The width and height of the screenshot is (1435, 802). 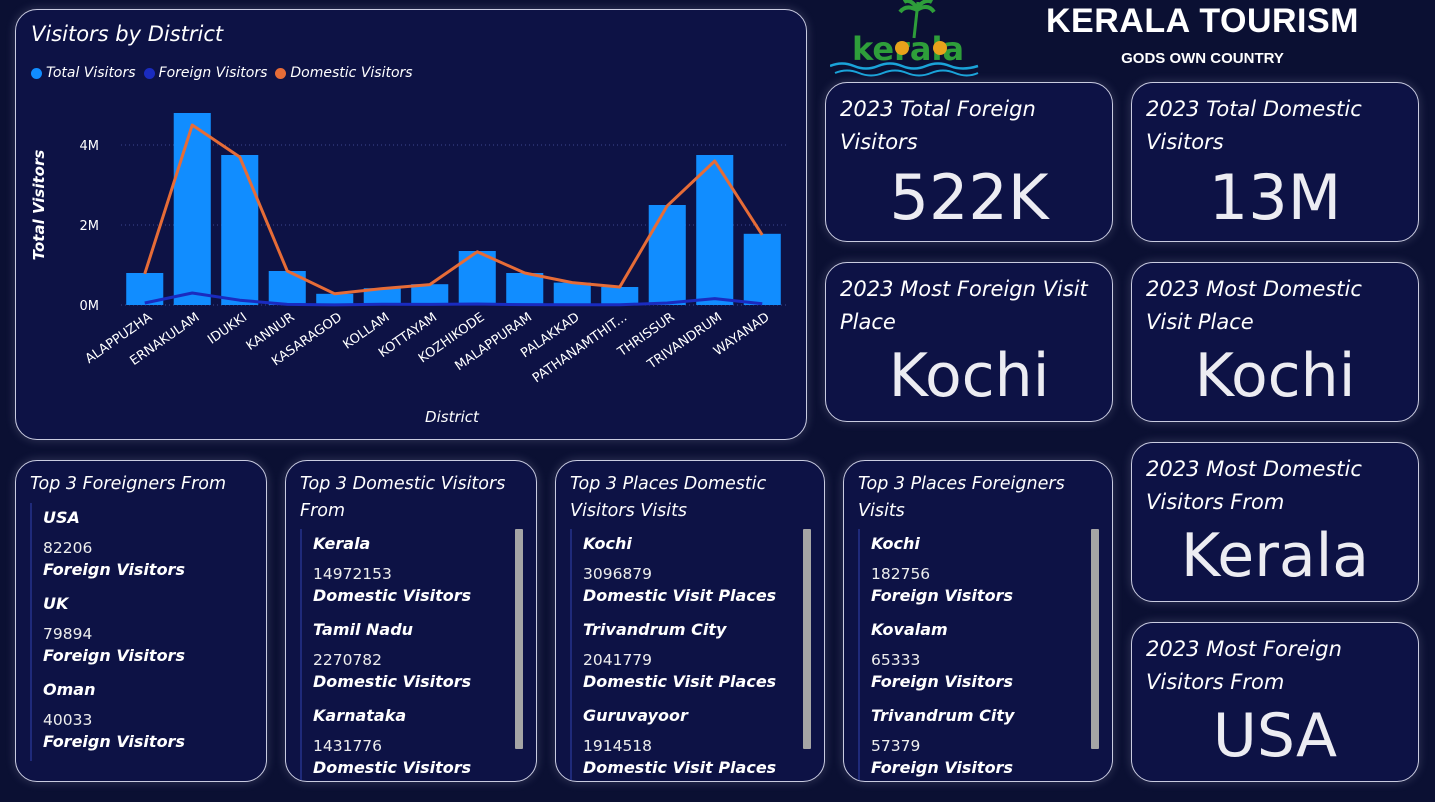 What do you see at coordinates (134, 632) in the screenshot?
I see `list-item: UK 79894 Foreign Visitors` at bounding box center [134, 632].